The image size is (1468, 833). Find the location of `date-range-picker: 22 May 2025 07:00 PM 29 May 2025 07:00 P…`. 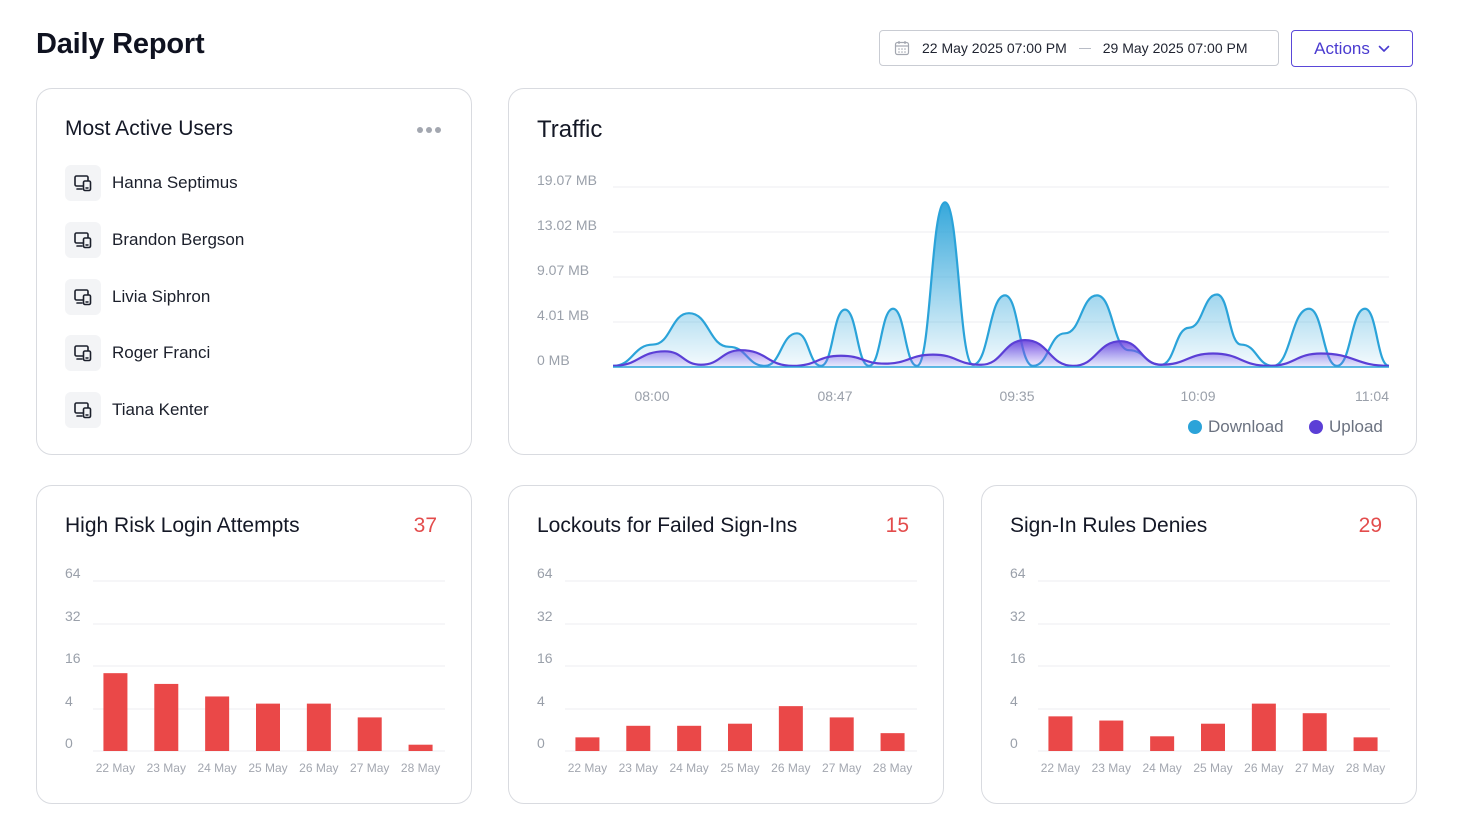

date-range-picker: 22 May 2025 07:00 PM 29 May 2025 07:00 P… is located at coordinates (1079, 48).